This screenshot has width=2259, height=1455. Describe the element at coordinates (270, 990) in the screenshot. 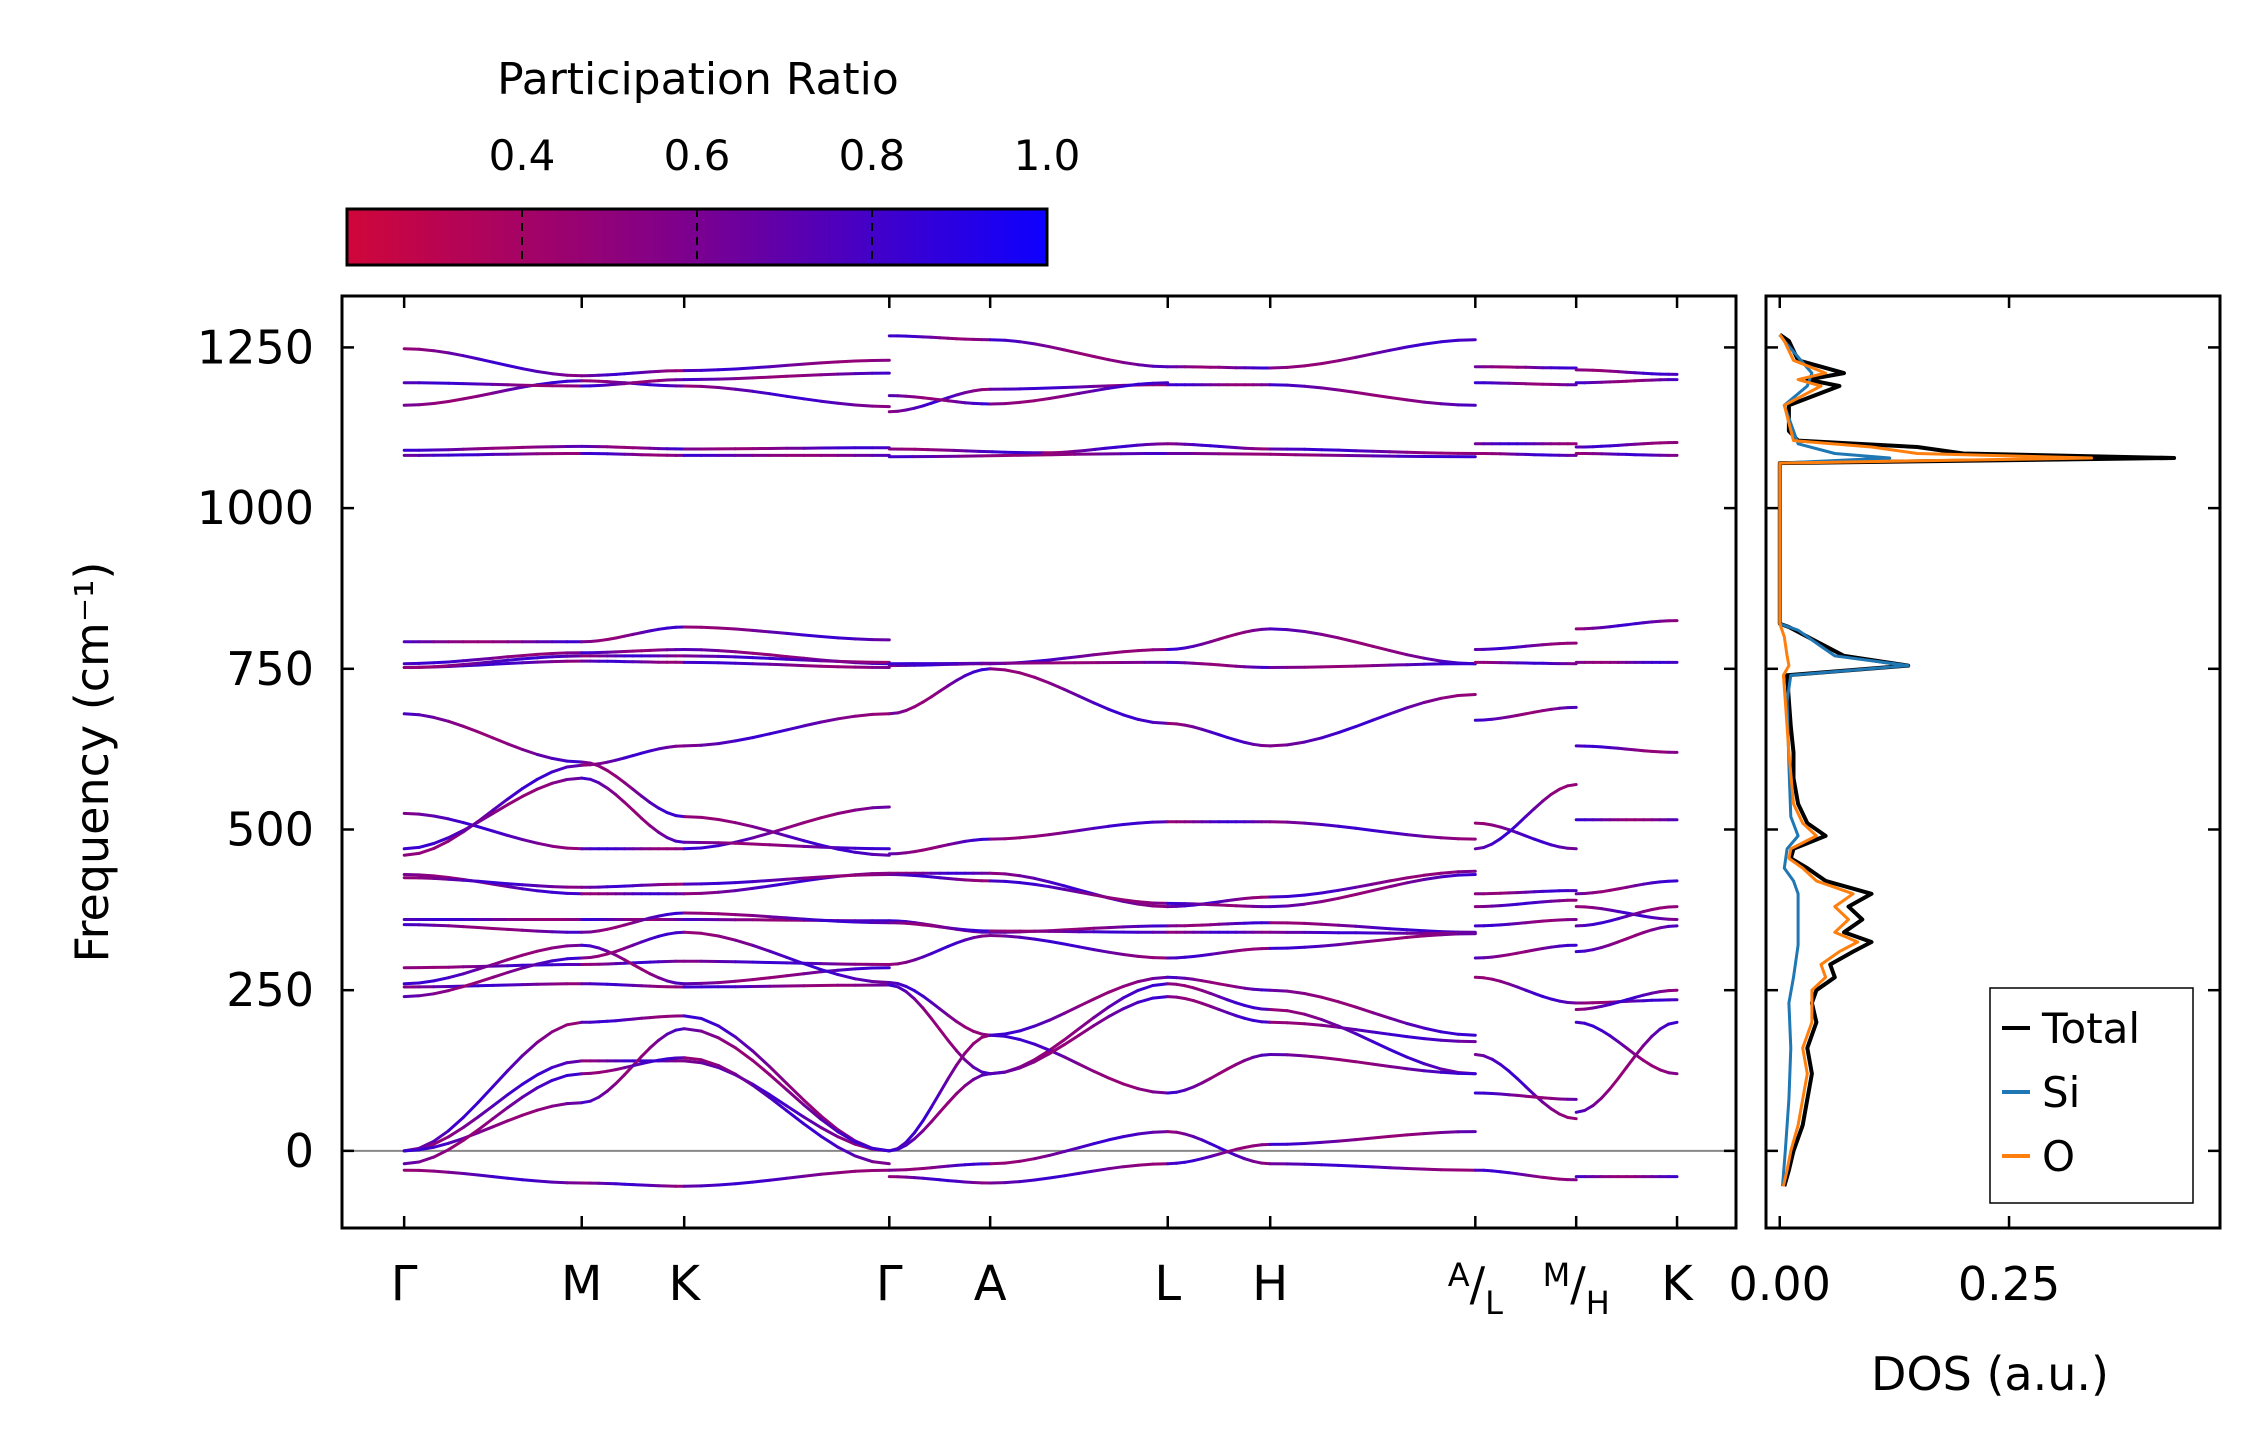

I see `y-tick-label: 250` at that location.